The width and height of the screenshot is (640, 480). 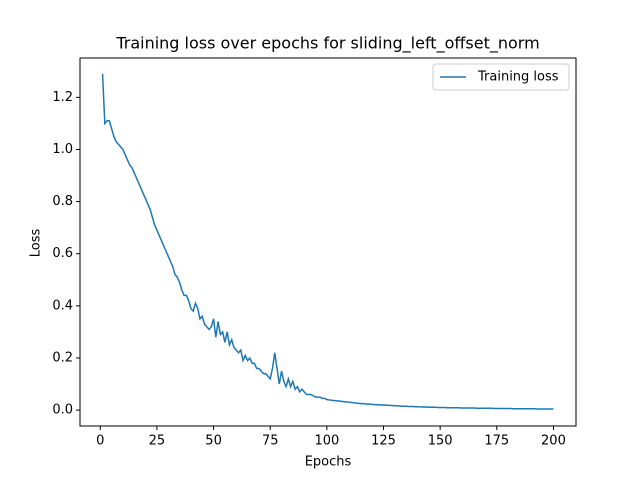 What do you see at coordinates (62, 253) in the screenshot?
I see `y-tick-label: 0.6` at bounding box center [62, 253].